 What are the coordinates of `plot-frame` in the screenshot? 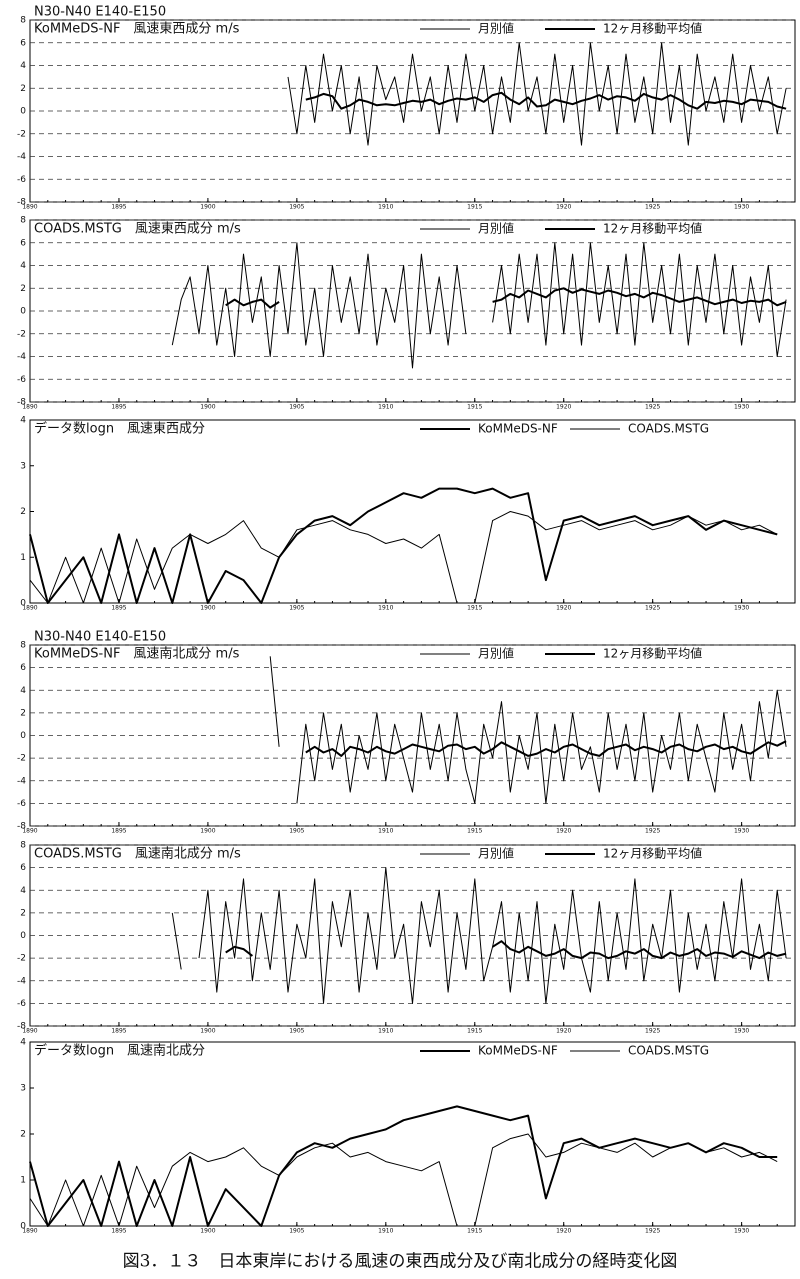 It's located at (412, 1134).